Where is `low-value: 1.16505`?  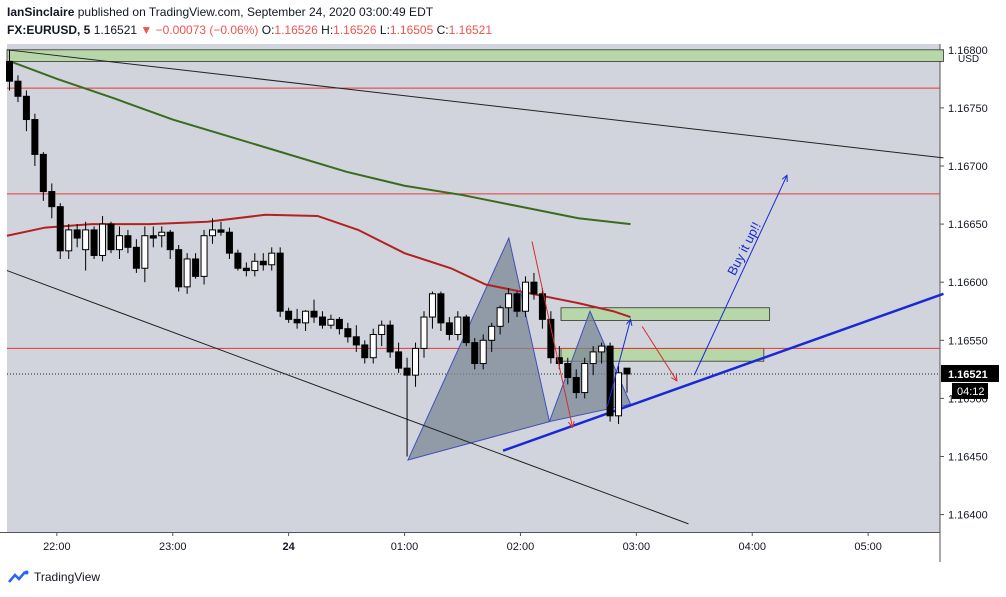 low-value: 1.16505 is located at coordinates (411, 30).